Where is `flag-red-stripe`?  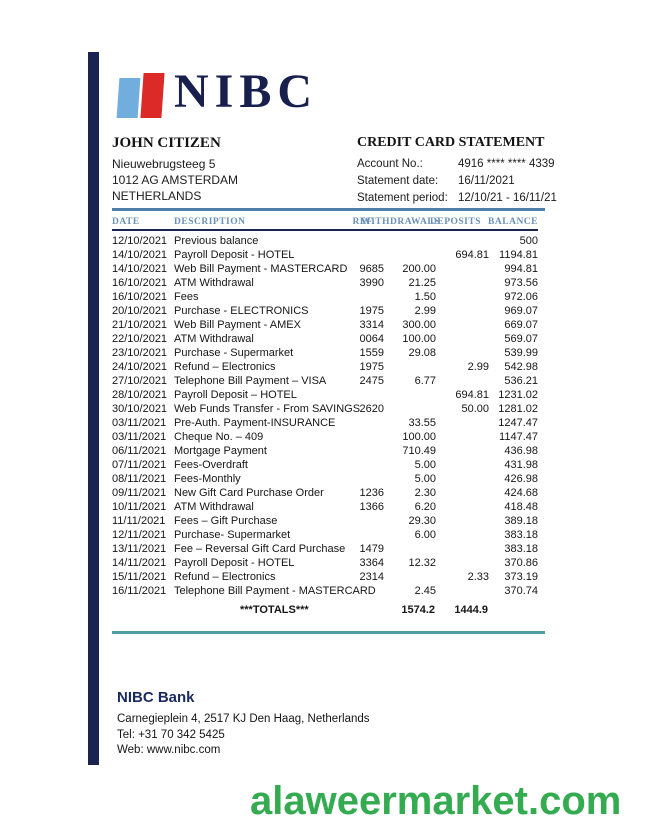 flag-red-stripe is located at coordinates (152, 95).